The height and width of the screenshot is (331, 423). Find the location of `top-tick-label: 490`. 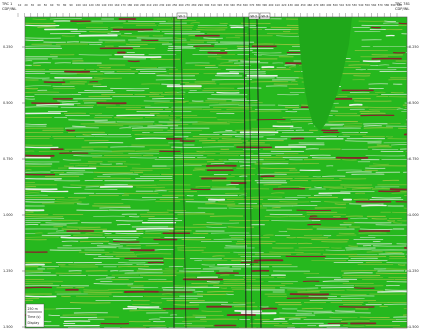

top-tick-label: 490 is located at coordinates (328, 5).